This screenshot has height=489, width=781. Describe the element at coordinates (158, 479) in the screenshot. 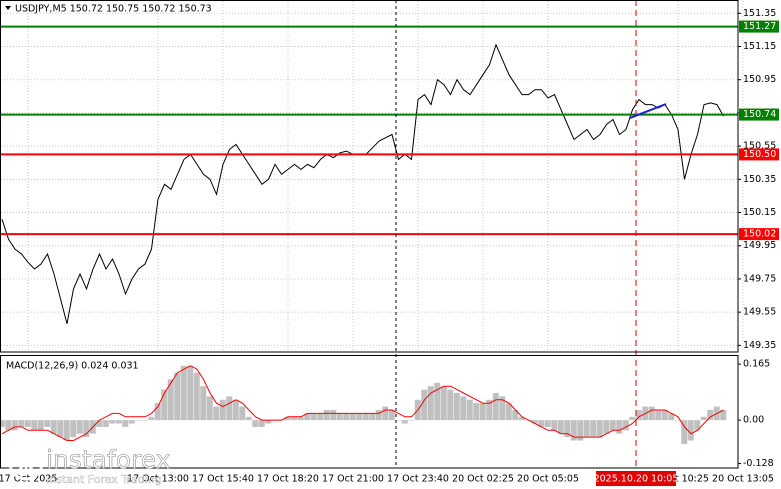

I see `x-tick-label: 17 Oct 13:00` at that location.